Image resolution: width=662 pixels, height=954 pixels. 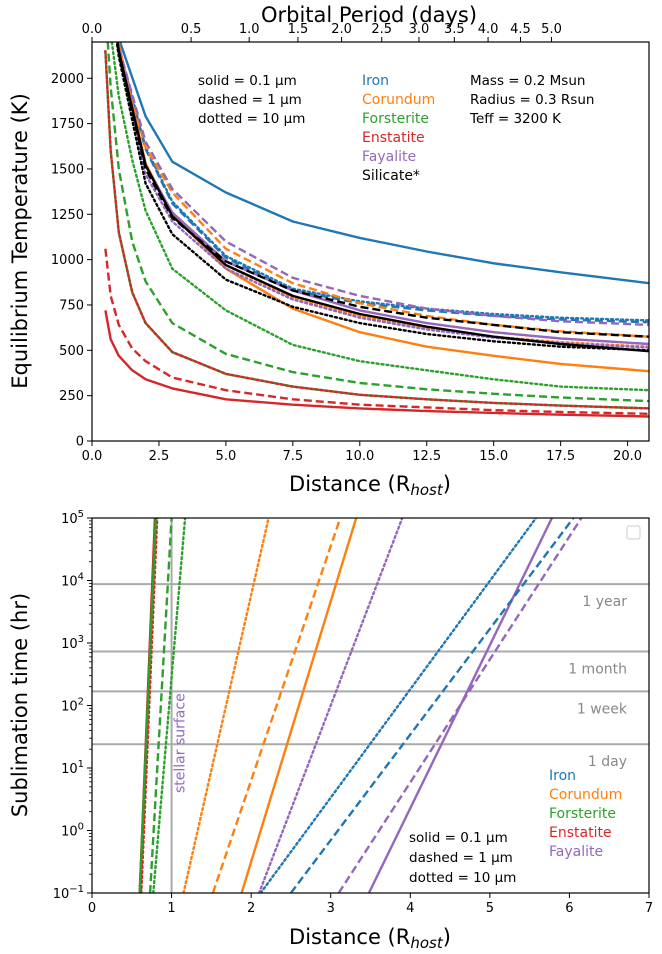 I want to click on star-radius: Radius = 0.3 Rsun, so click(x=532, y=100).